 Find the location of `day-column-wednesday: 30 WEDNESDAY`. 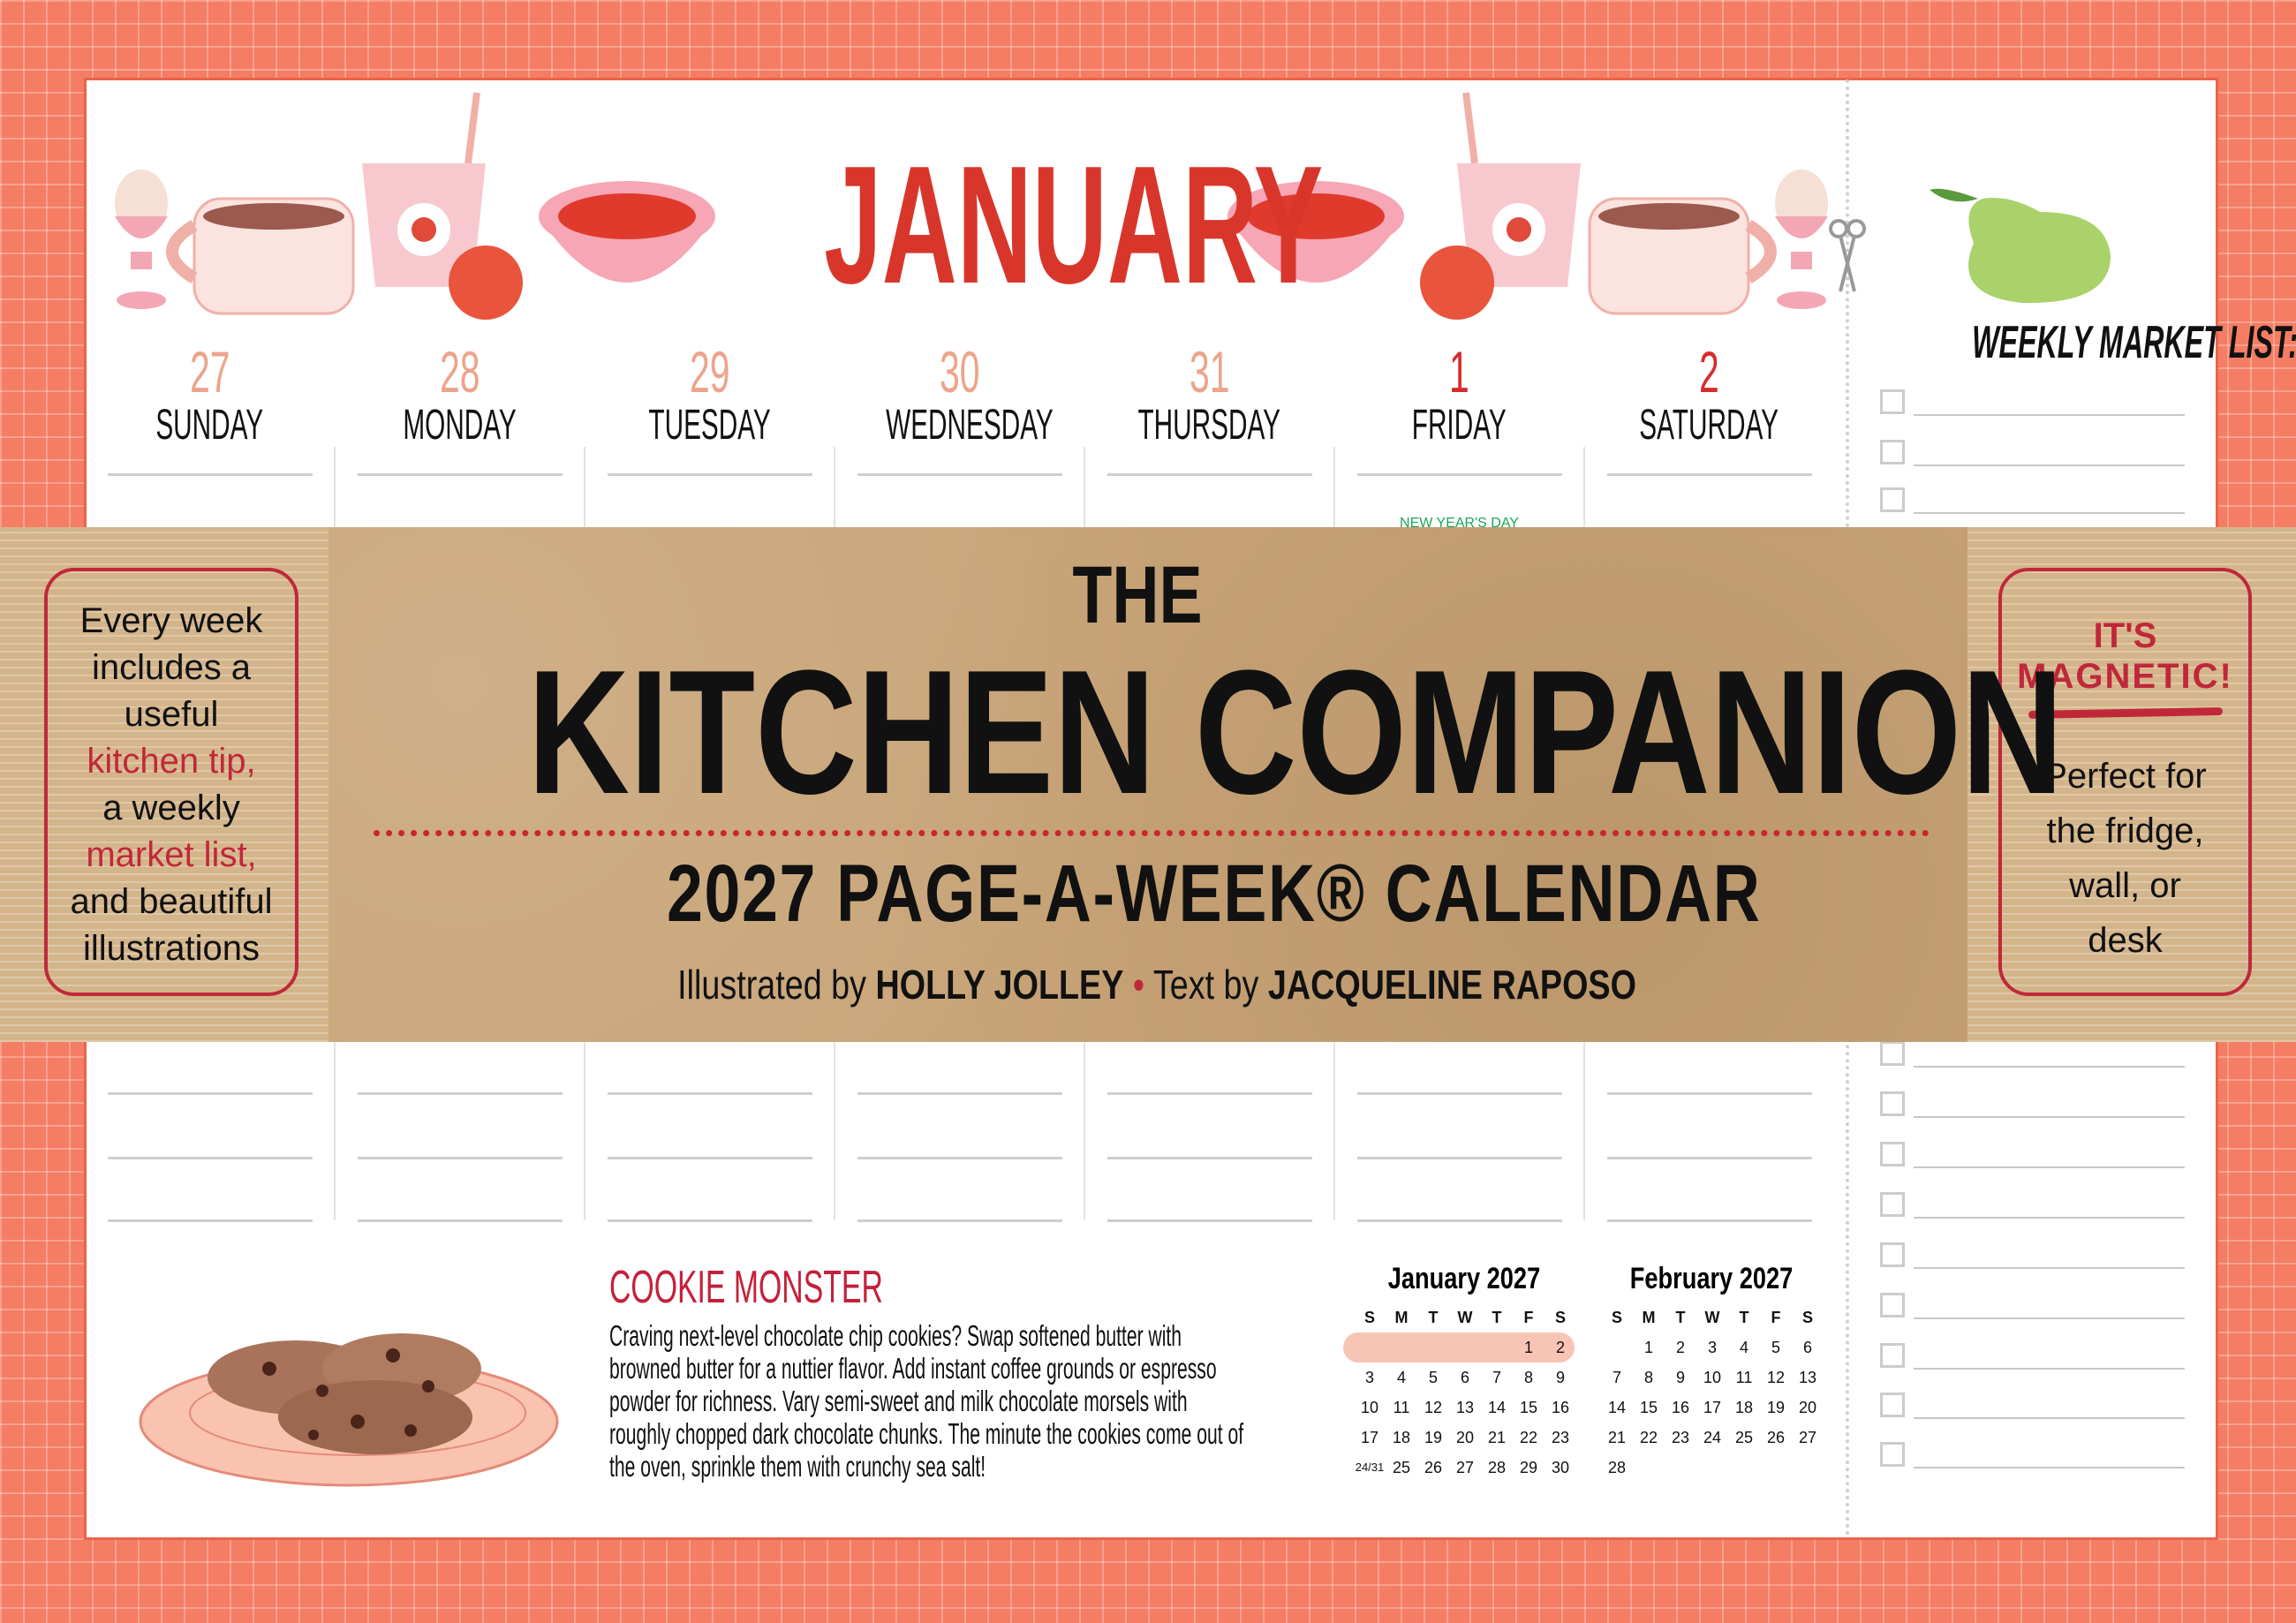

day-column-wednesday: 30 WEDNESDAY is located at coordinates (959, 395).